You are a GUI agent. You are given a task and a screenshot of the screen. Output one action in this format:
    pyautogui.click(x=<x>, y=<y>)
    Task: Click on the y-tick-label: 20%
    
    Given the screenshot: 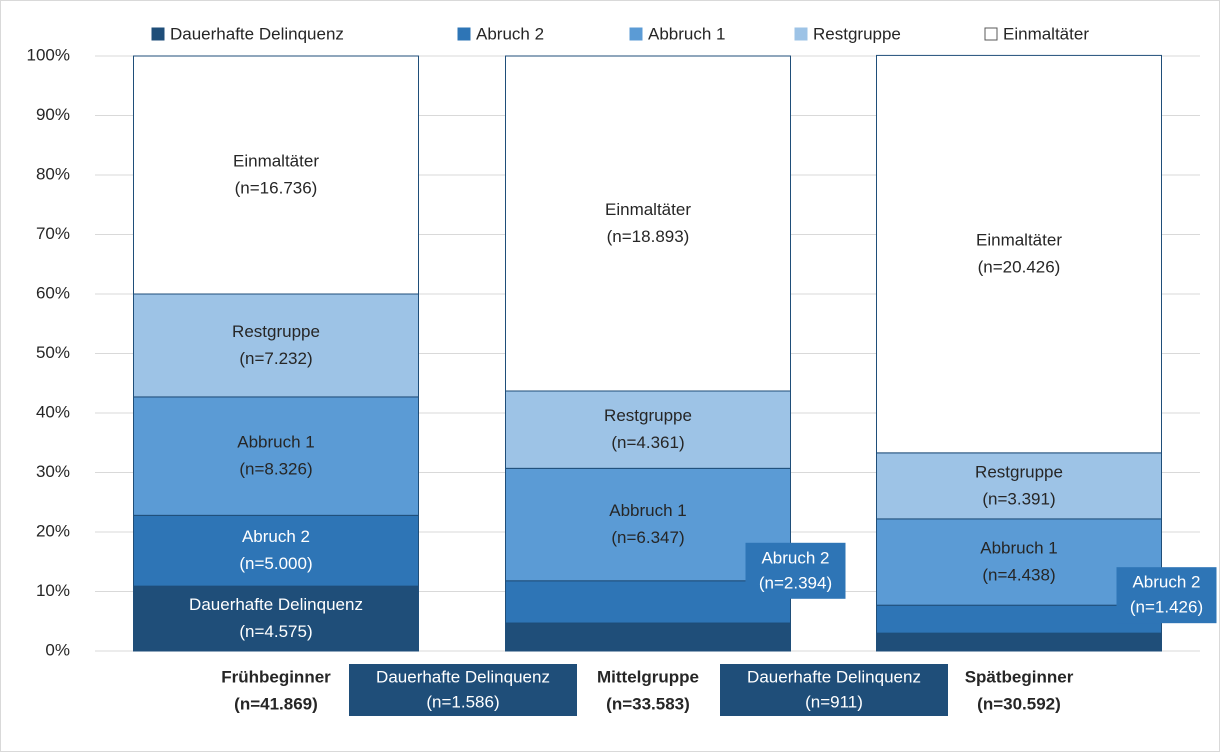 What is the action you would take?
    pyautogui.click(x=53, y=530)
    